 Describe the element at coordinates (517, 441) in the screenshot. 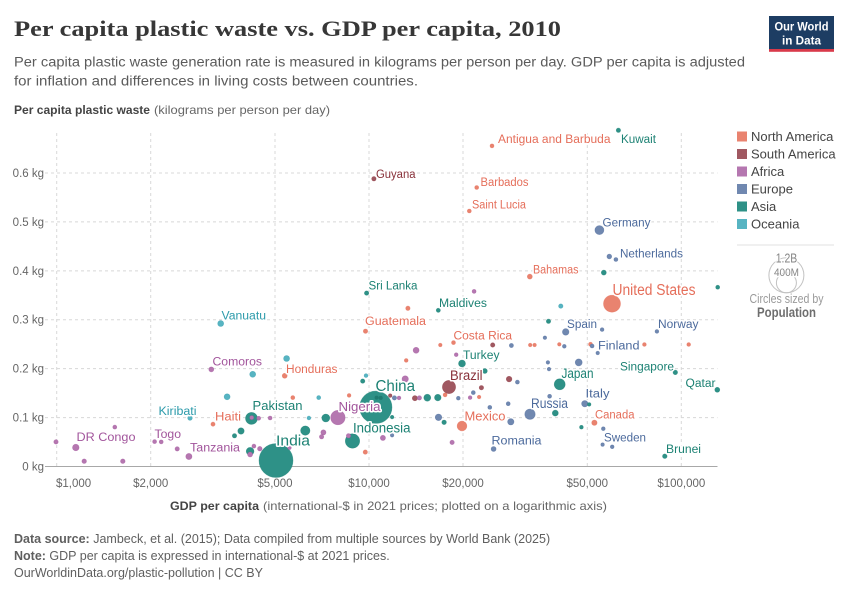

I see `svg-text: Romania` at that location.